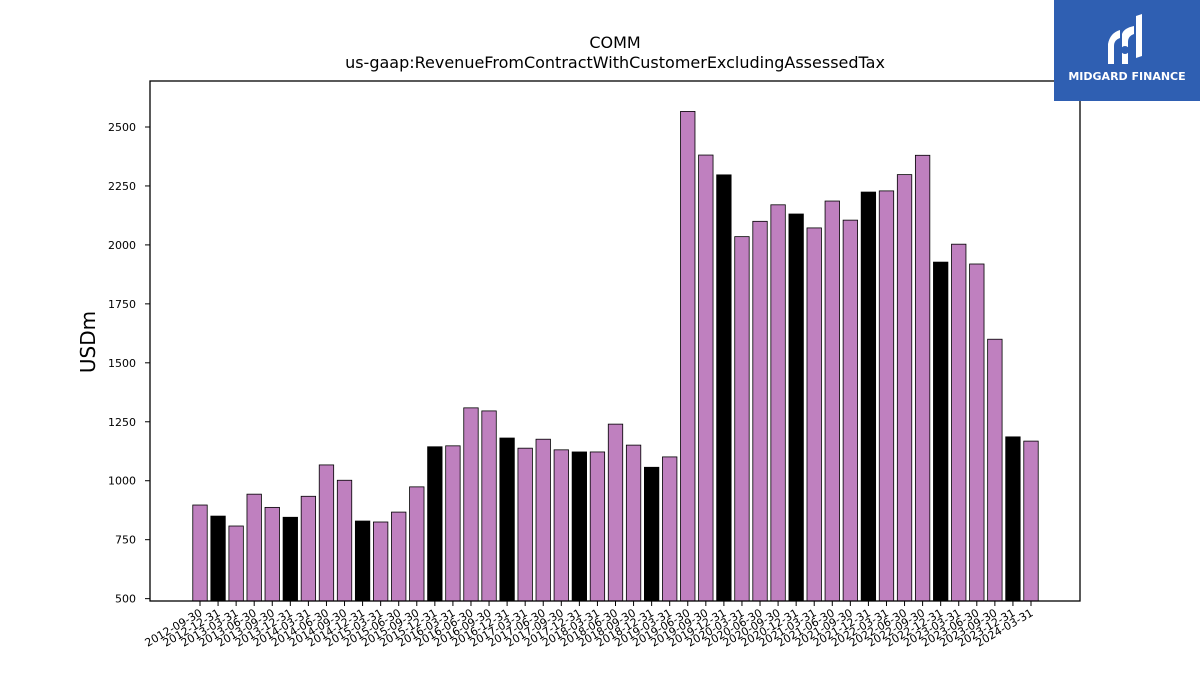  What do you see at coordinates (122, 127) in the screenshot?
I see `y-tick-label: 2500` at bounding box center [122, 127].